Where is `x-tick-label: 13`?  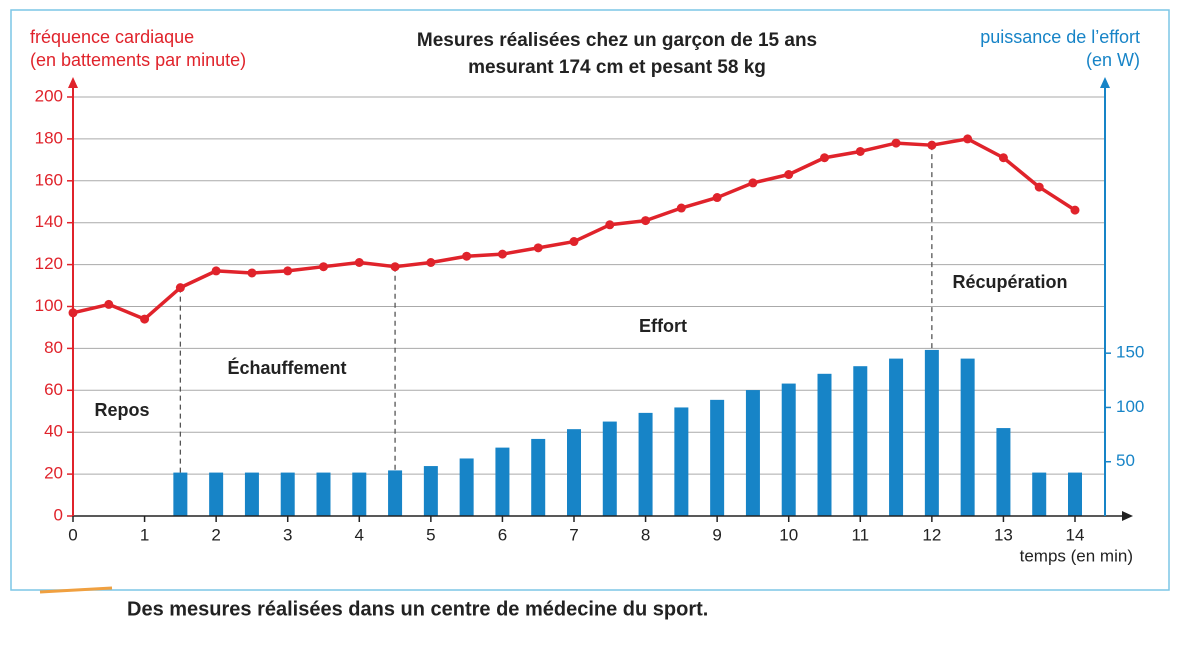
x-tick-label: 13 is located at coordinates (1003, 534).